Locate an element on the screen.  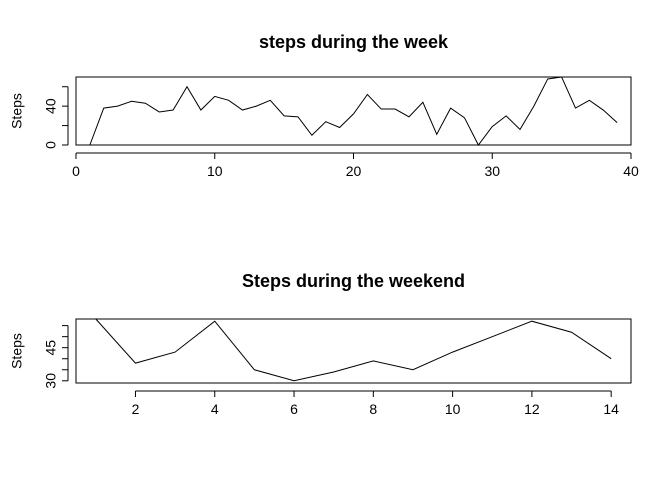
weekend-series-line is located at coordinates (353, 350).